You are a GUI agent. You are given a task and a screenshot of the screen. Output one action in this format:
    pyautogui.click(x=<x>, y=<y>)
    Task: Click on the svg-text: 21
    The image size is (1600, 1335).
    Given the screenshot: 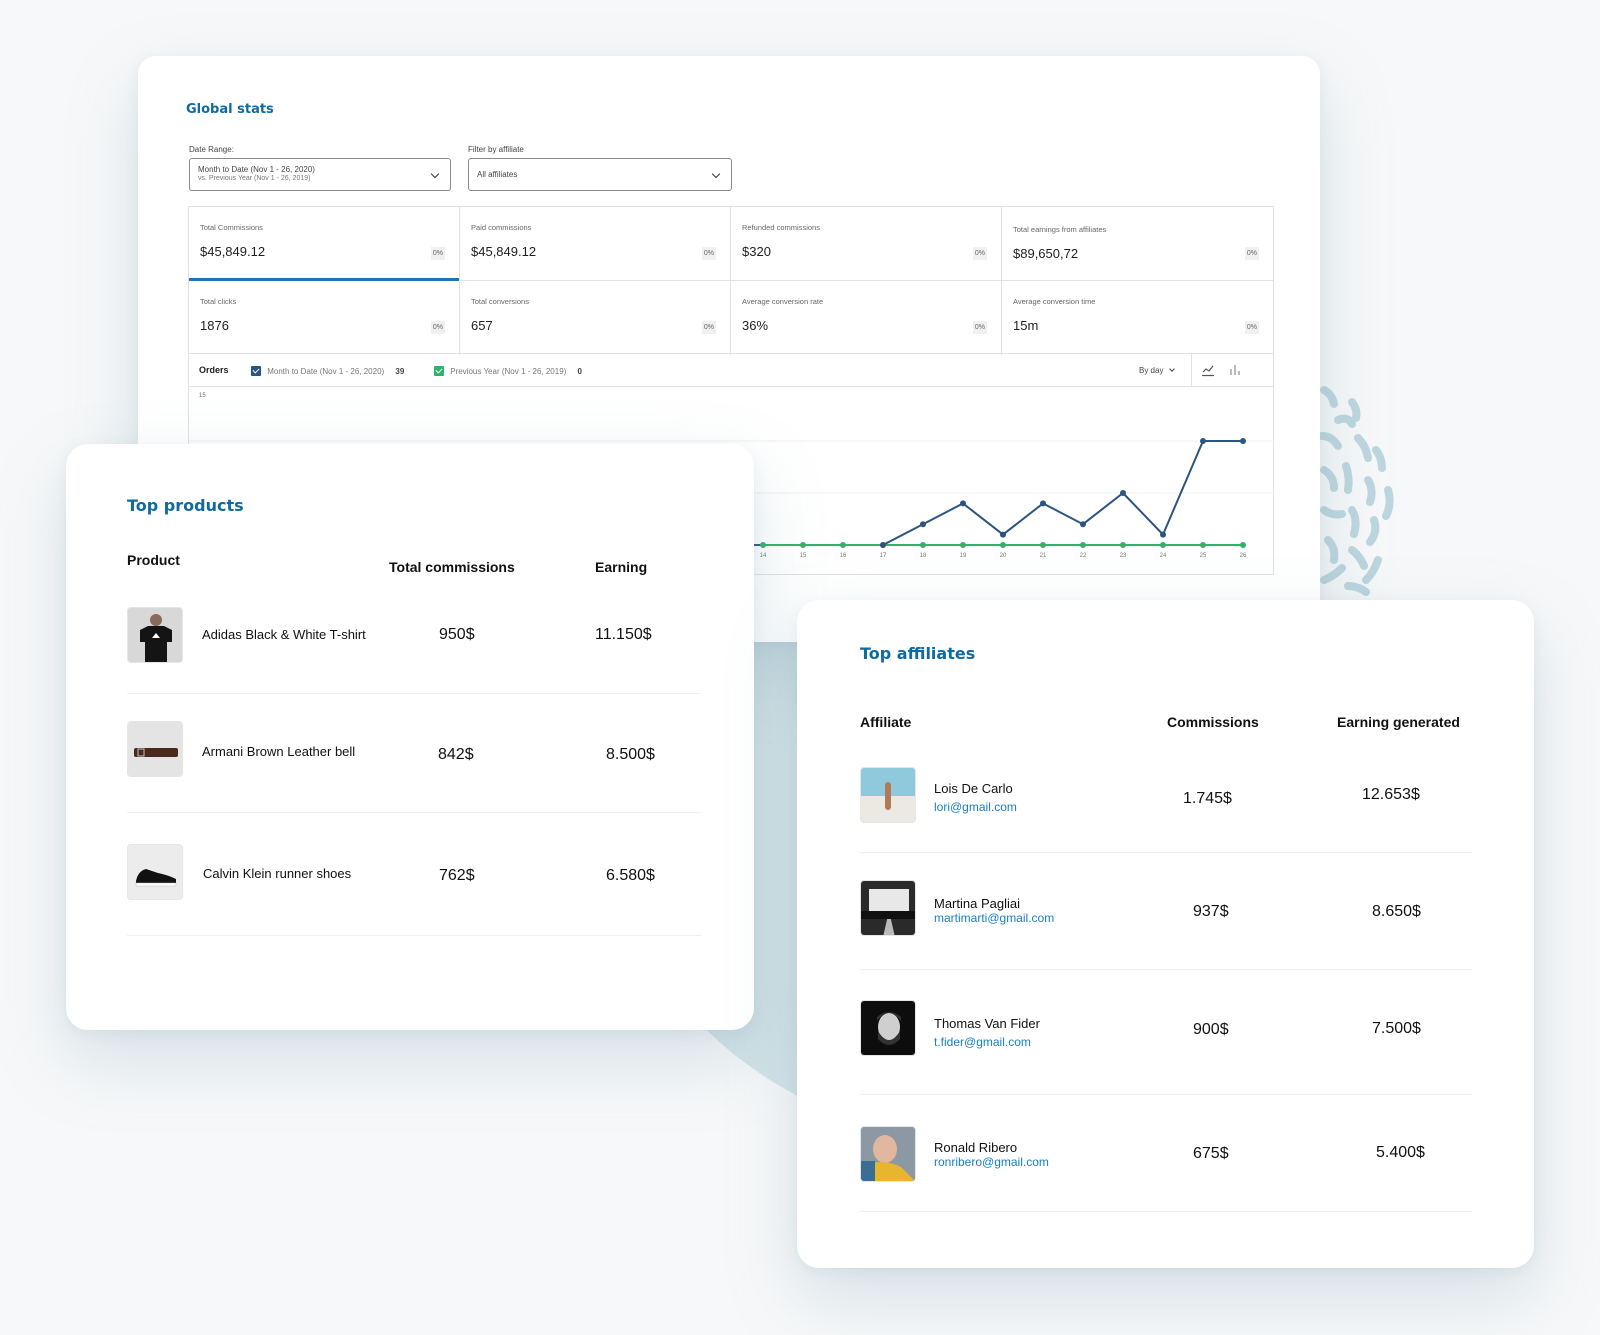 What is the action you would take?
    pyautogui.click(x=1043, y=556)
    